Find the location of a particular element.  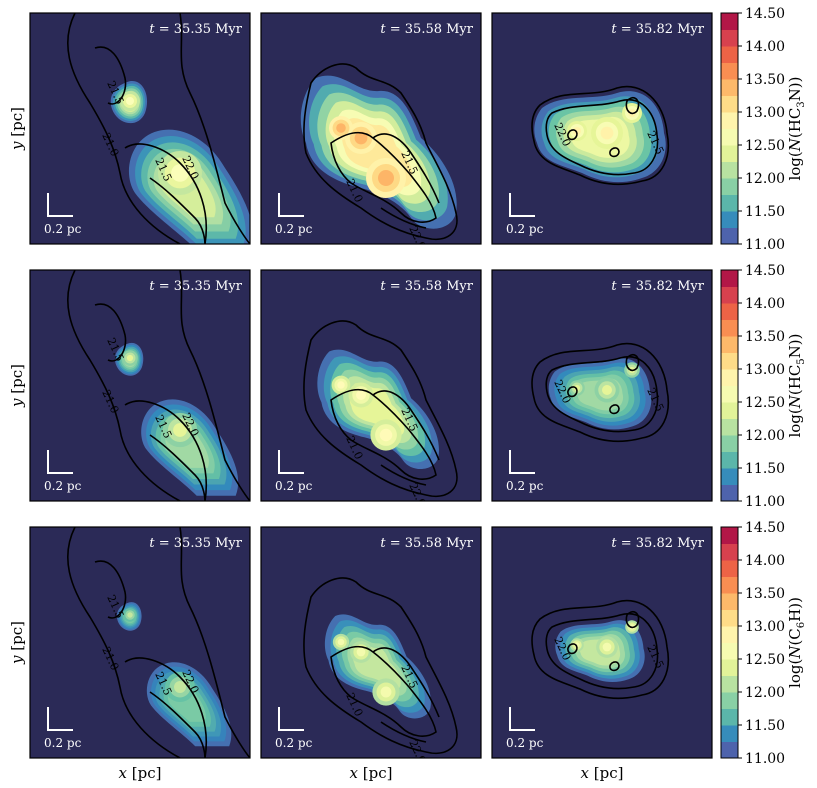

panel-r2-c3: 22.0 21.50.2 pc is located at coordinates (602, 385).